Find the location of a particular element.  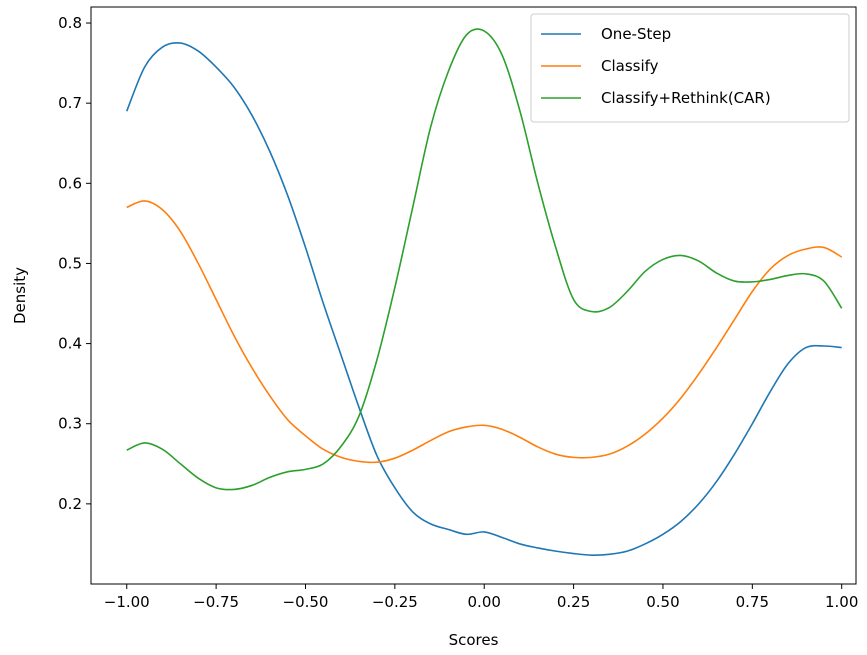

x-tick-label: −0.75 is located at coordinates (216, 602).